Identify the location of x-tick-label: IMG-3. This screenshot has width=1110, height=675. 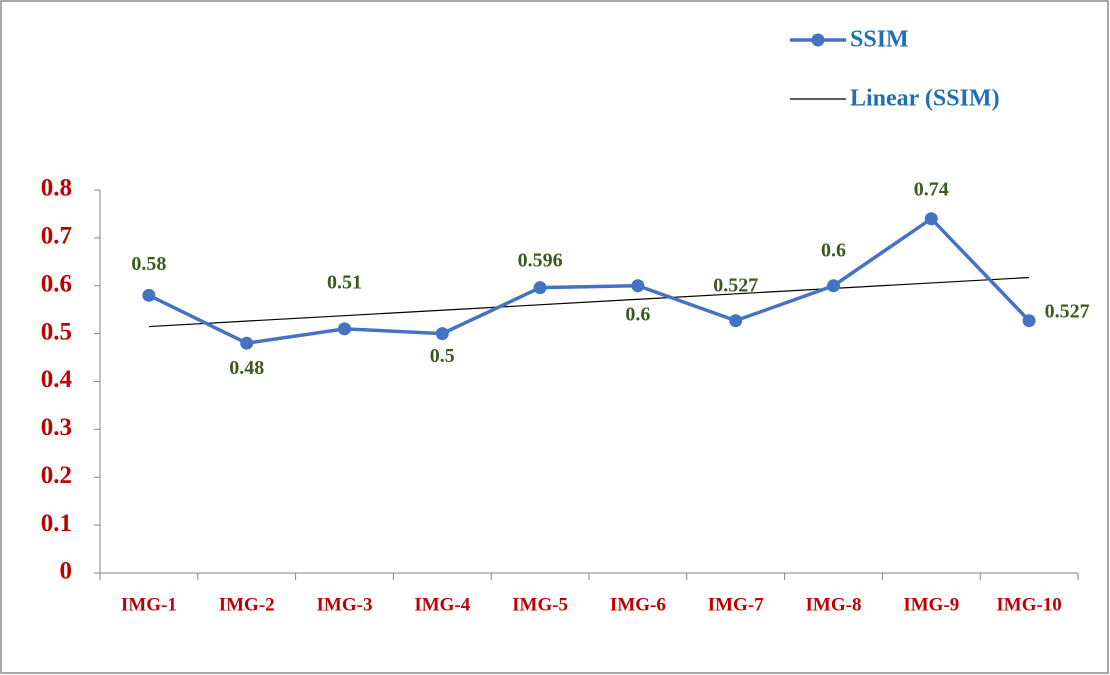
(345, 604).